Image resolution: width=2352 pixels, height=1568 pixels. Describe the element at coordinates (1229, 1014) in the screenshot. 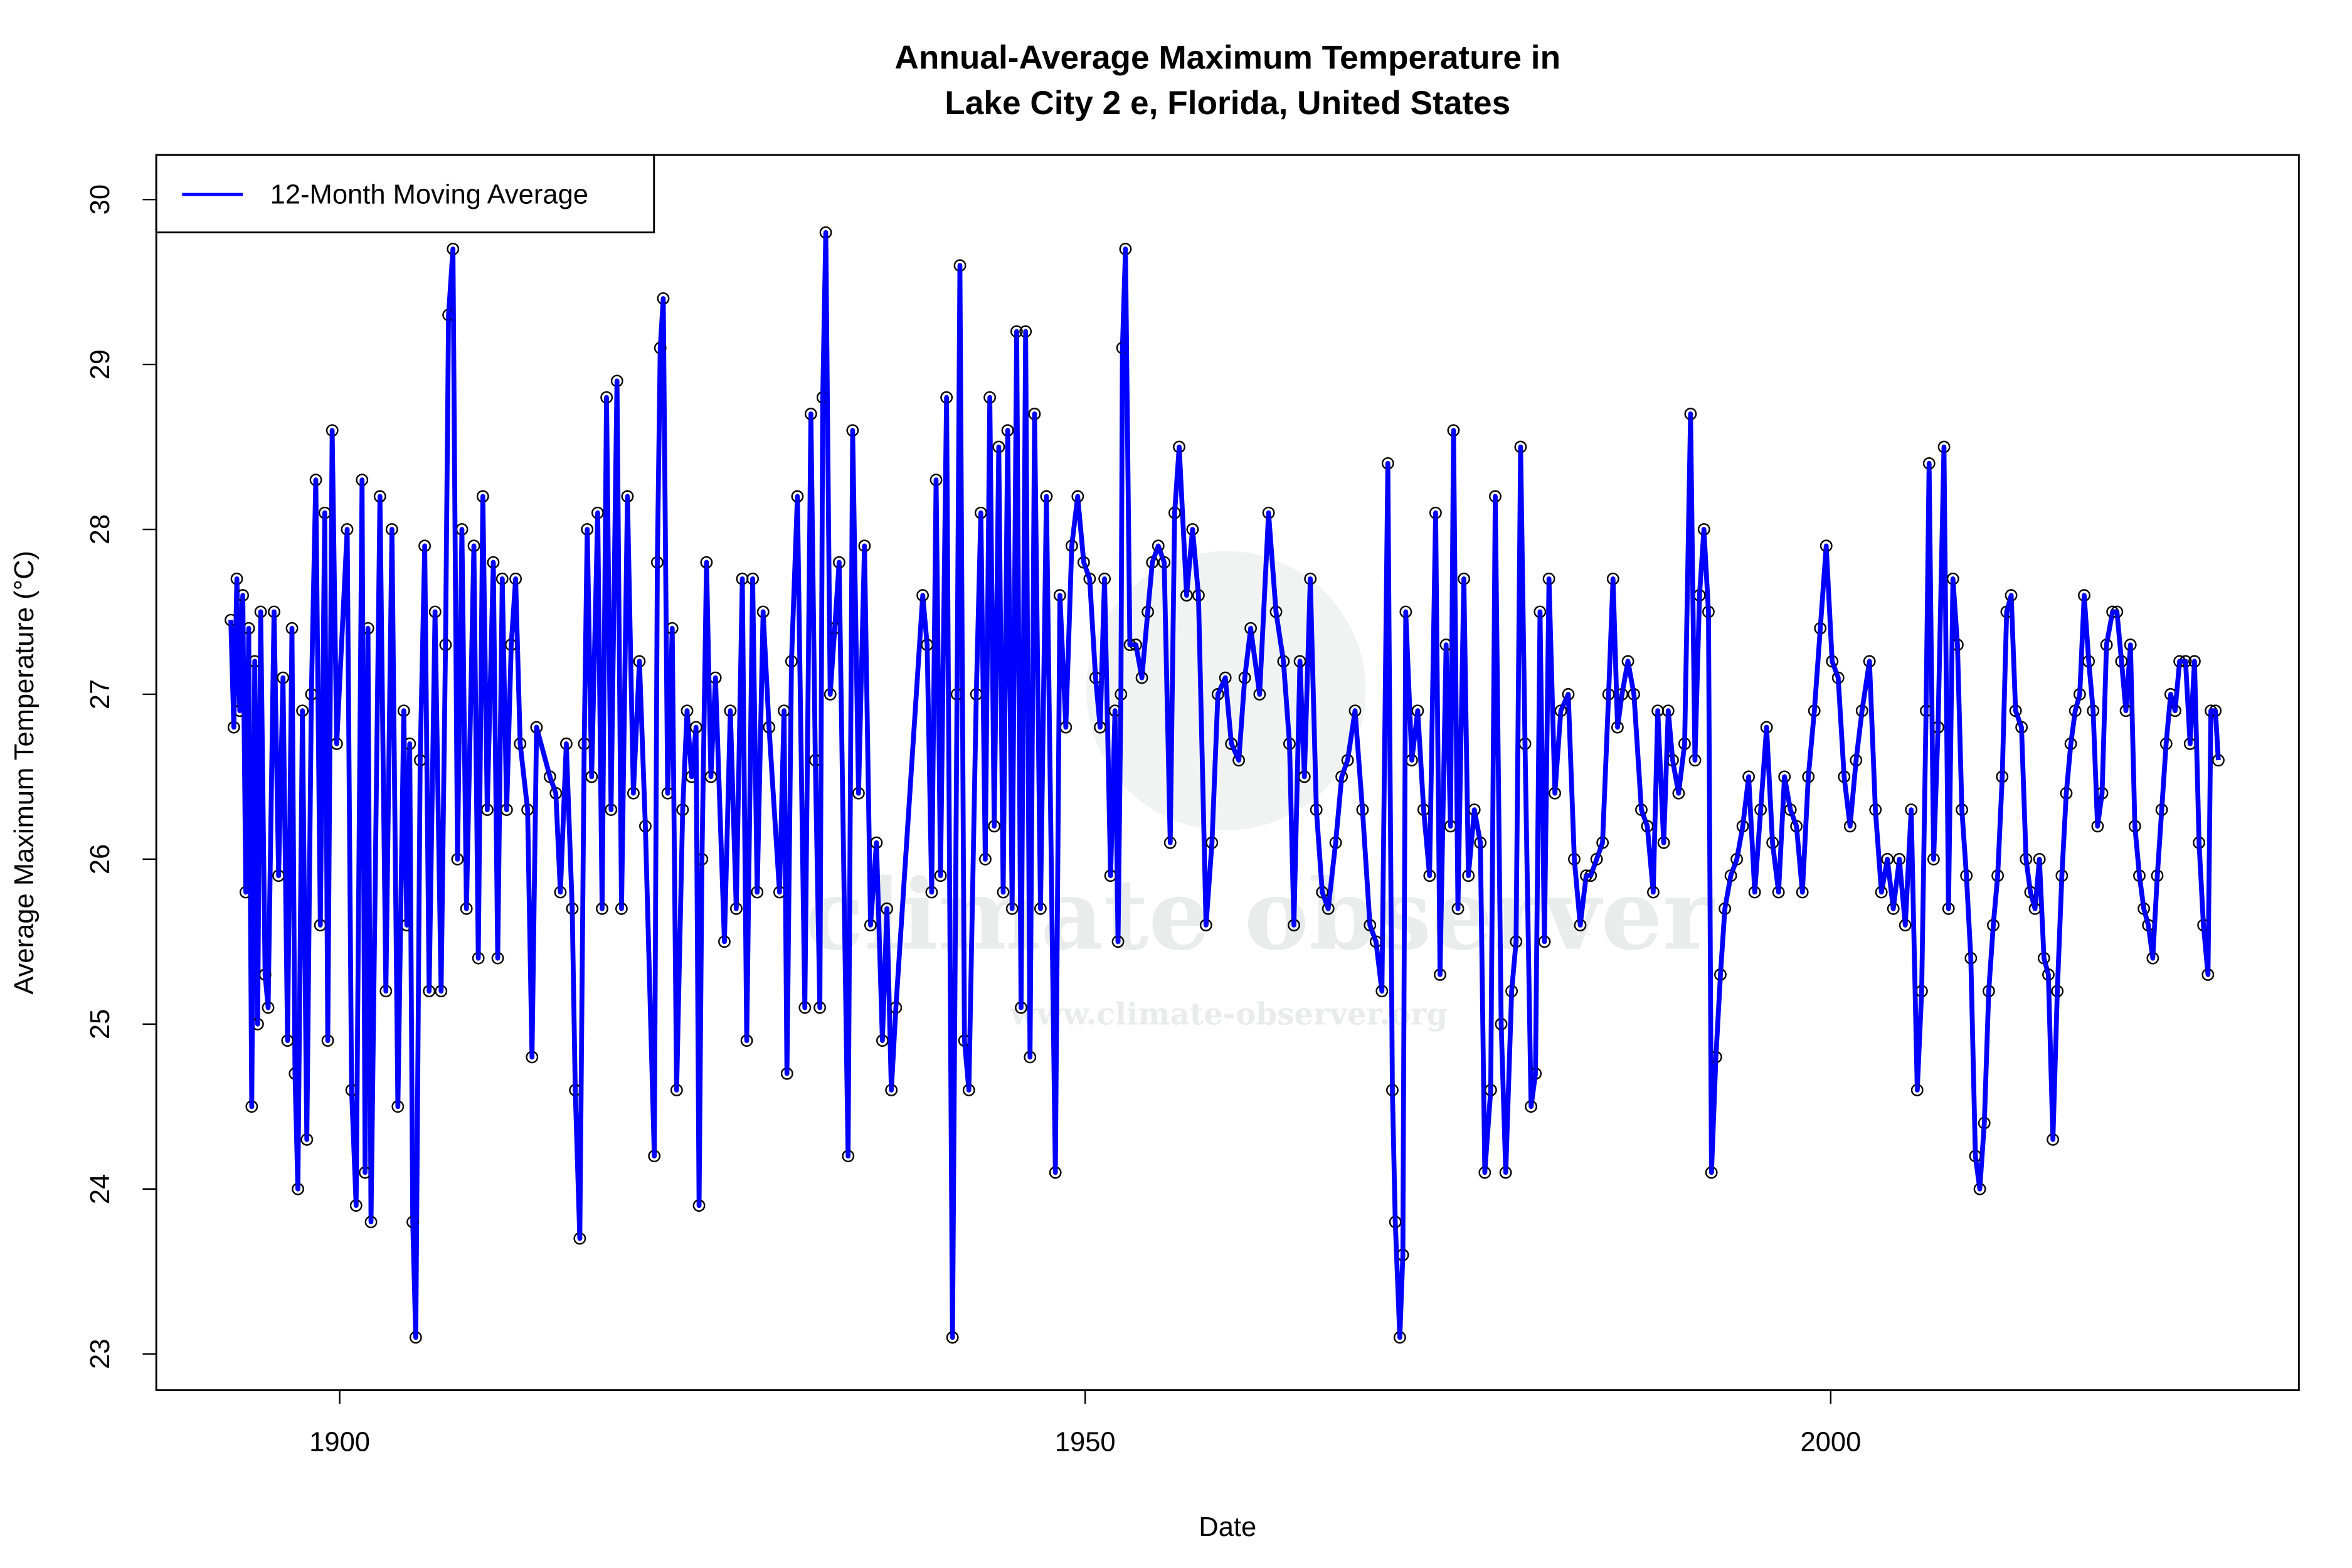

I see `watermark-url: www.climate-observer.org` at that location.